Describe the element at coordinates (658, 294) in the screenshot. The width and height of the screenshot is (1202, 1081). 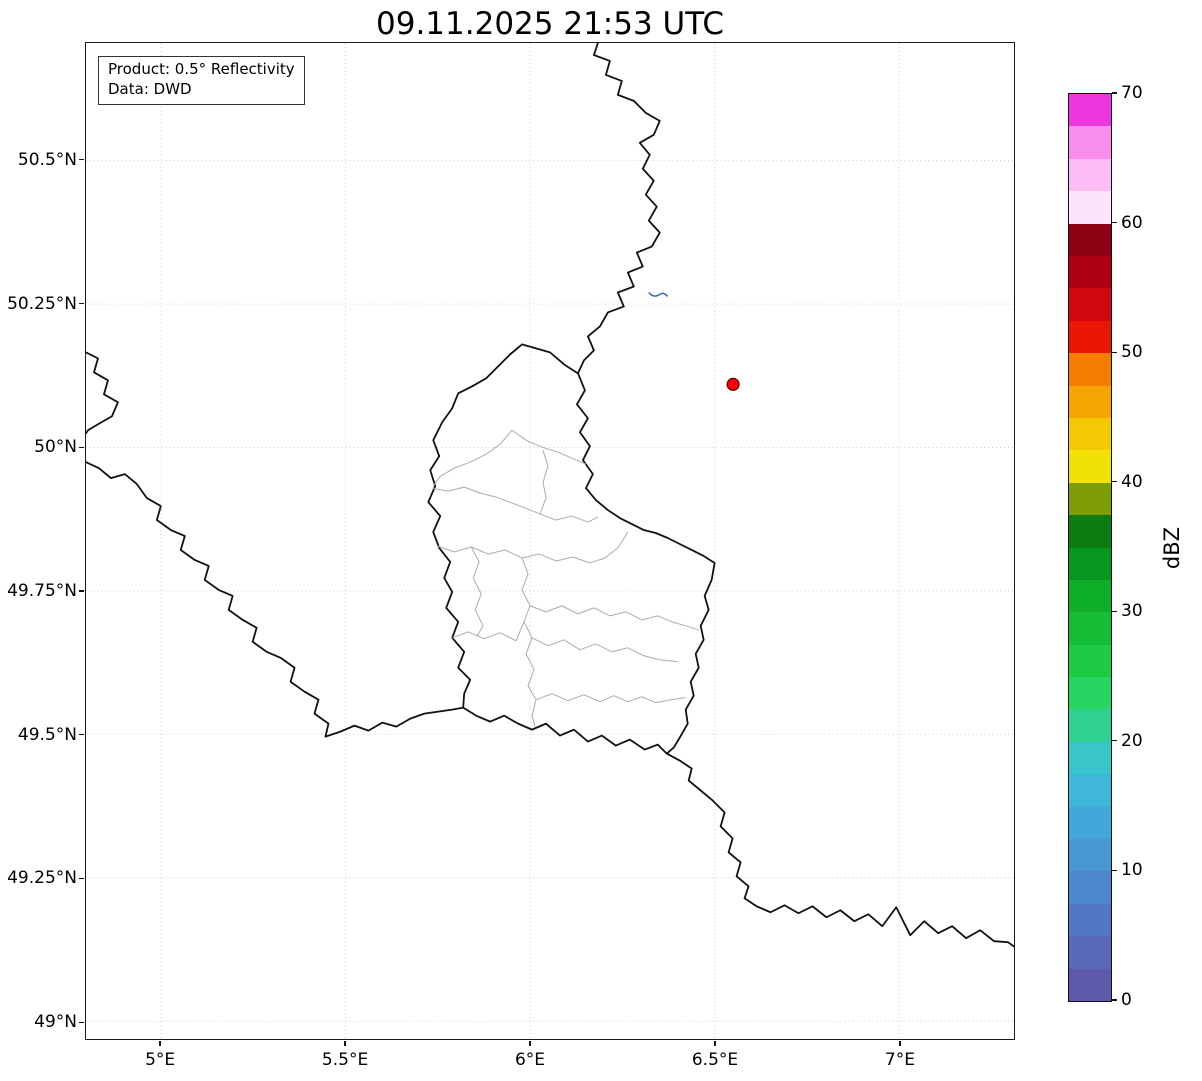
I see `river-feature` at that location.